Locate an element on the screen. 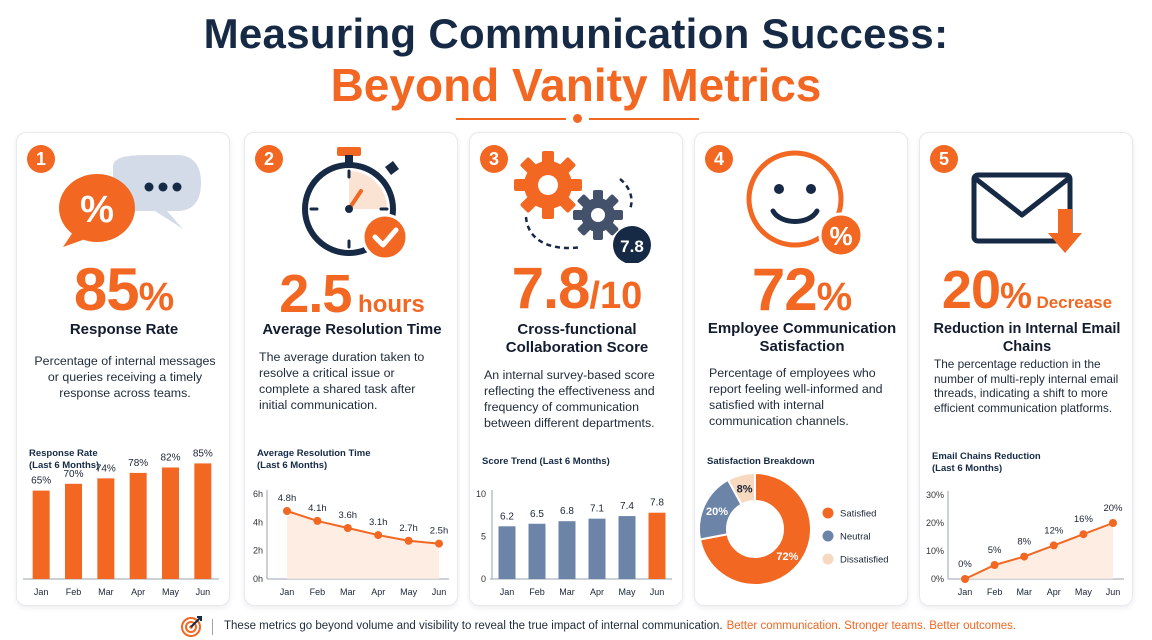  data-point-may is located at coordinates (1083, 534).